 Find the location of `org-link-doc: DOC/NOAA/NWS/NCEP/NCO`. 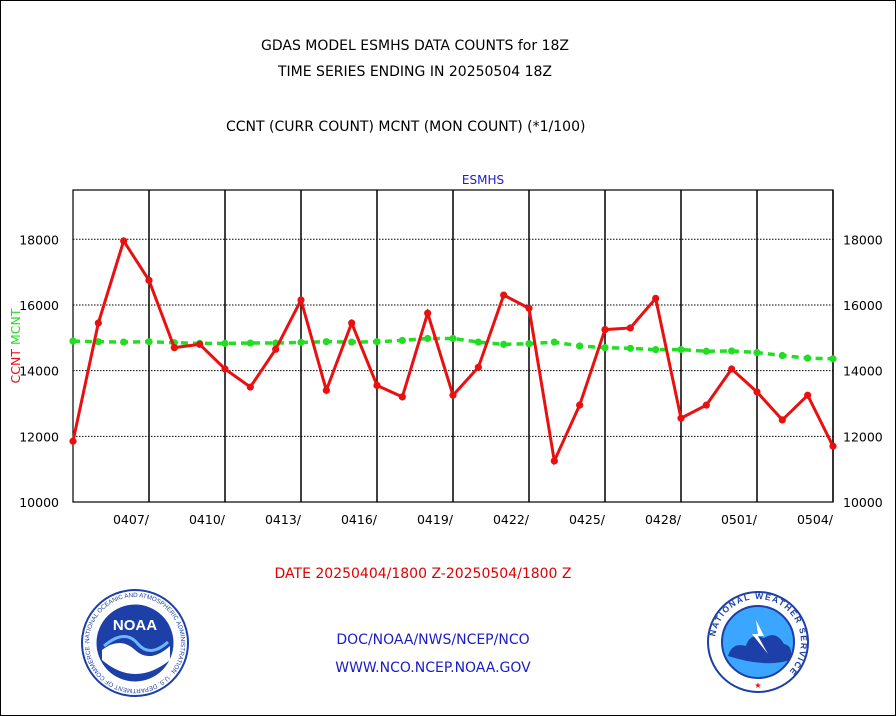

org-link-doc: DOC/NOAA/NWS/NCEP/NCO is located at coordinates (433, 640).